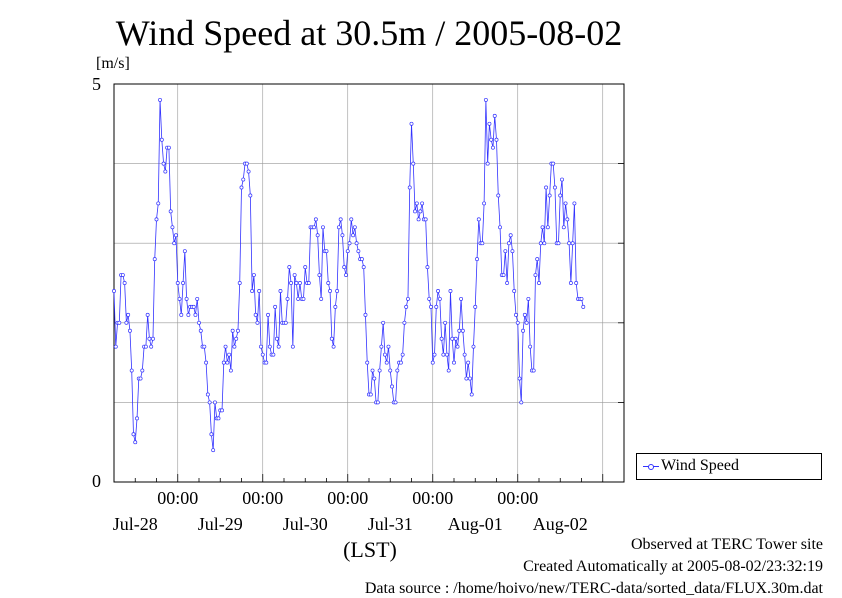 The image size is (842, 598). What do you see at coordinates (700, 465) in the screenshot?
I see `legend-label: Wind Speed` at bounding box center [700, 465].